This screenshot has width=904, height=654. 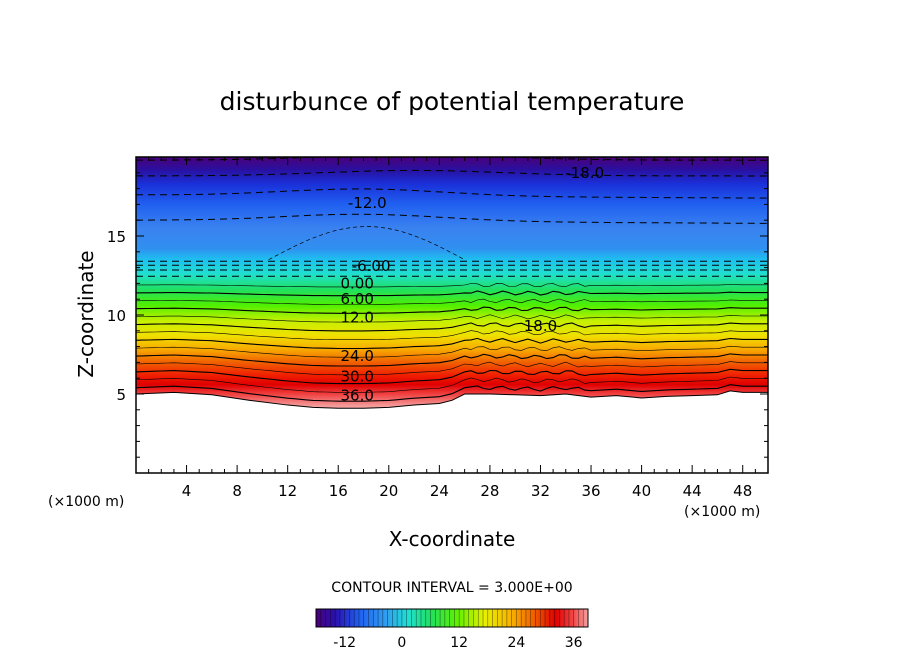 What do you see at coordinates (356, 356) in the screenshot?
I see `contour-label: 24.0` at bounding box center [356, 356].